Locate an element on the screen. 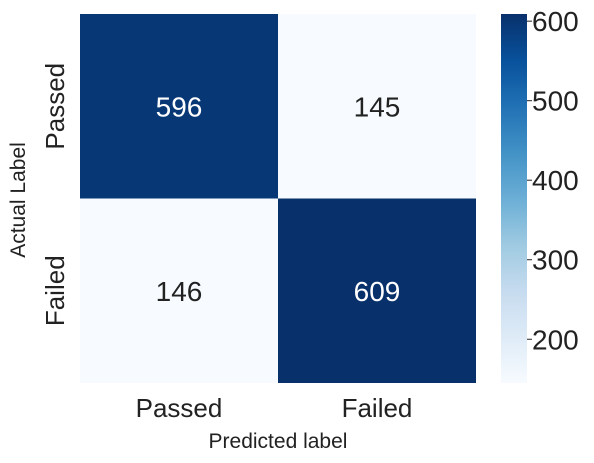  y-tick-label: Passed is located at coordinates (55, 106).